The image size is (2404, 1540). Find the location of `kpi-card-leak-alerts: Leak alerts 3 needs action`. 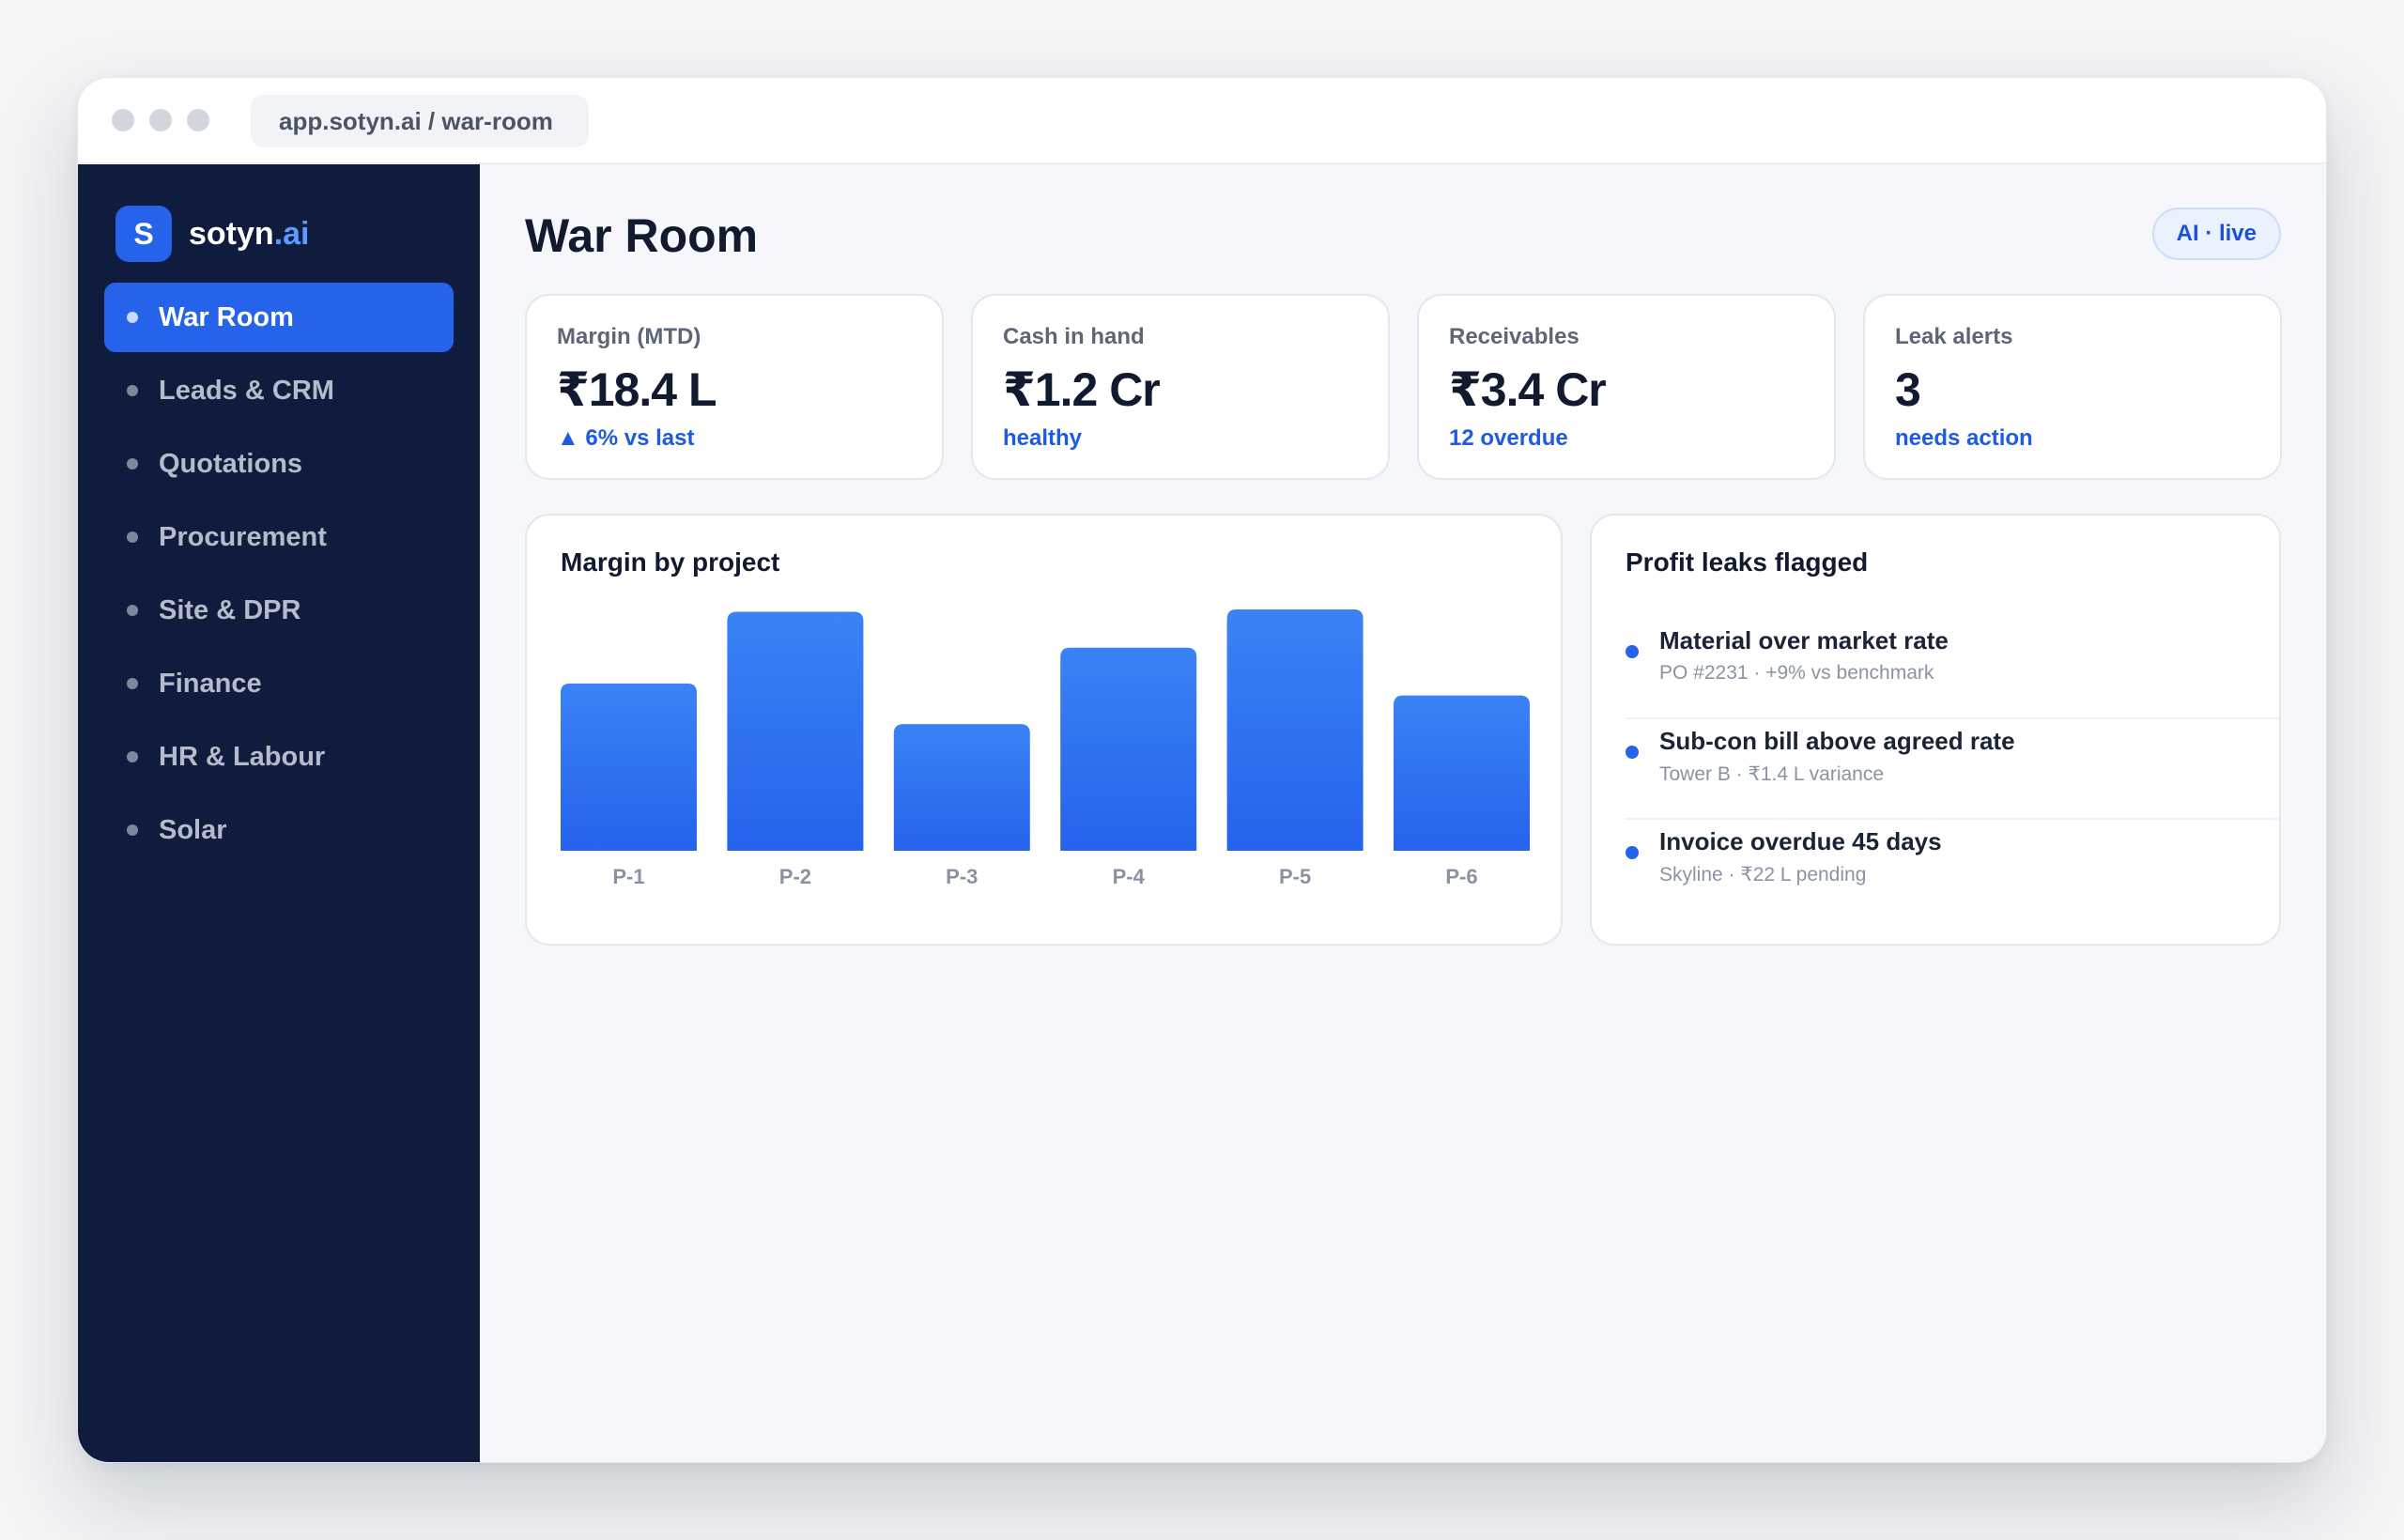

kpi-card-leak-alerts: Leak alerts 3 needs action is located at coordinates (2072, 387).